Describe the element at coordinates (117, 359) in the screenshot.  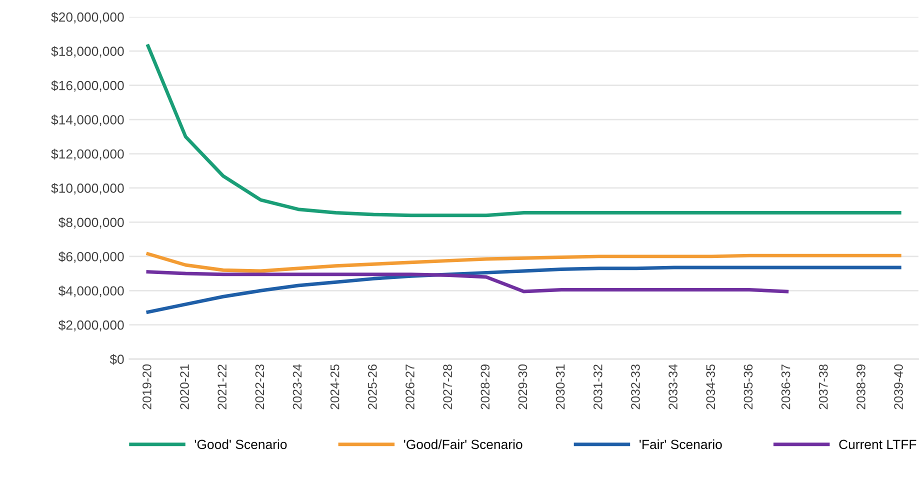
I see `y-tick-label: $0` at that location.